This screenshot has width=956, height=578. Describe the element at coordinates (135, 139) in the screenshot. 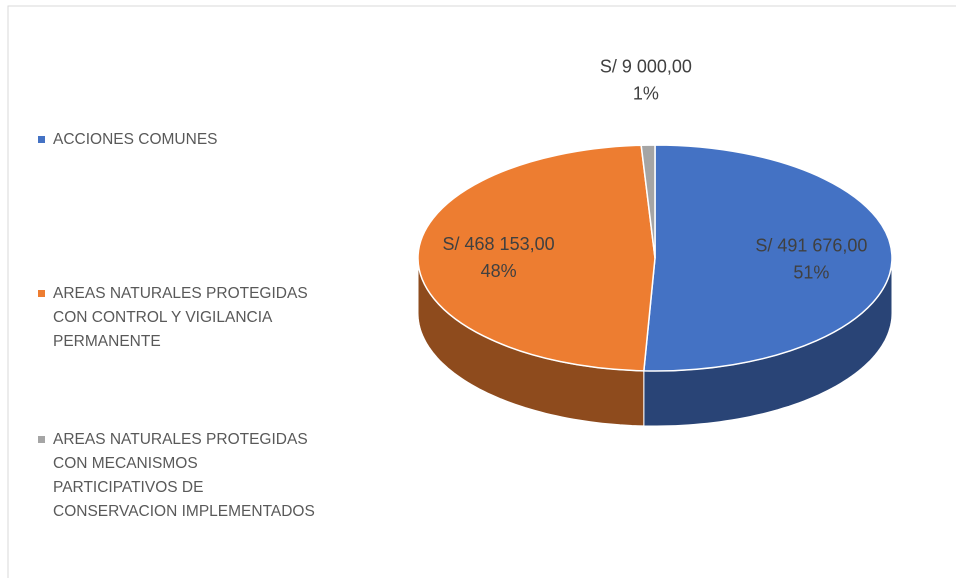

I see `legend-label: ACCIONES COMUNES` at that location.